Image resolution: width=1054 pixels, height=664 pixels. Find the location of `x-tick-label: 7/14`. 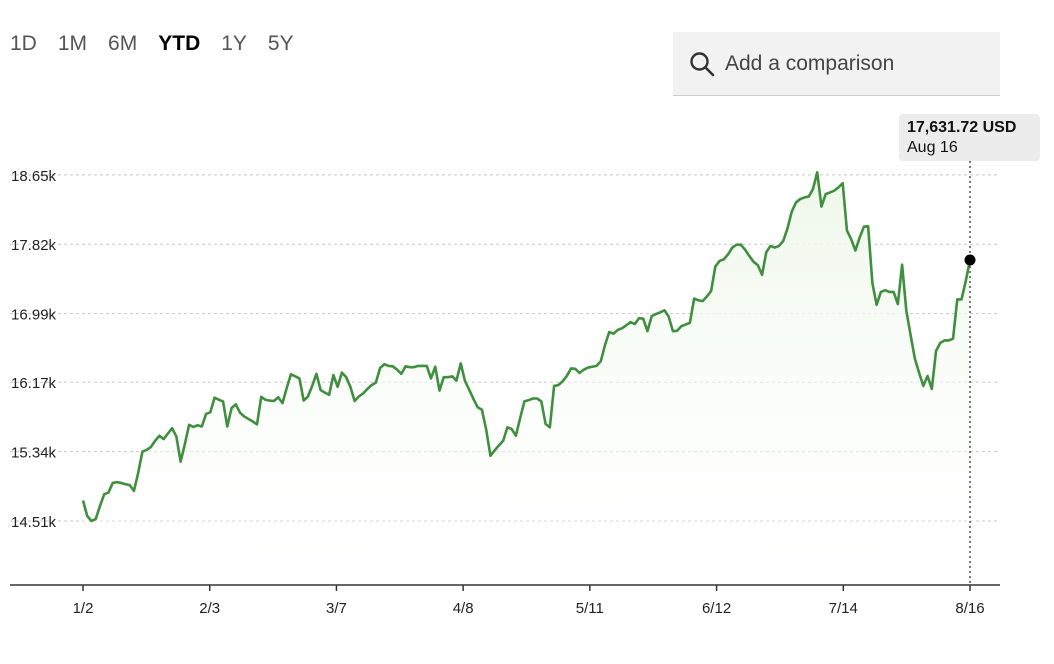

x-tick-label: 7/14 is located at coordinates (843, 608).